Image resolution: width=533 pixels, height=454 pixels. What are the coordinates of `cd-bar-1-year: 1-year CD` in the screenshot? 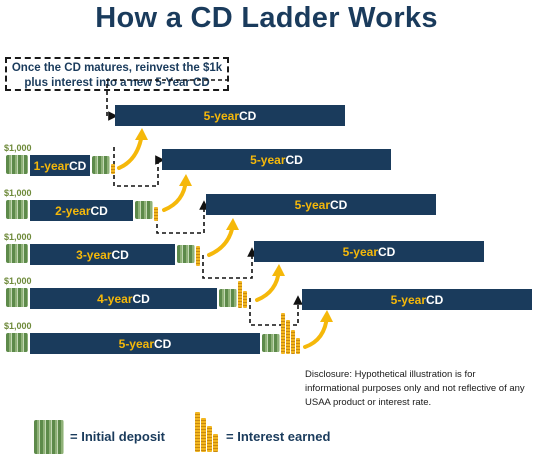 It's located at (60, 165).